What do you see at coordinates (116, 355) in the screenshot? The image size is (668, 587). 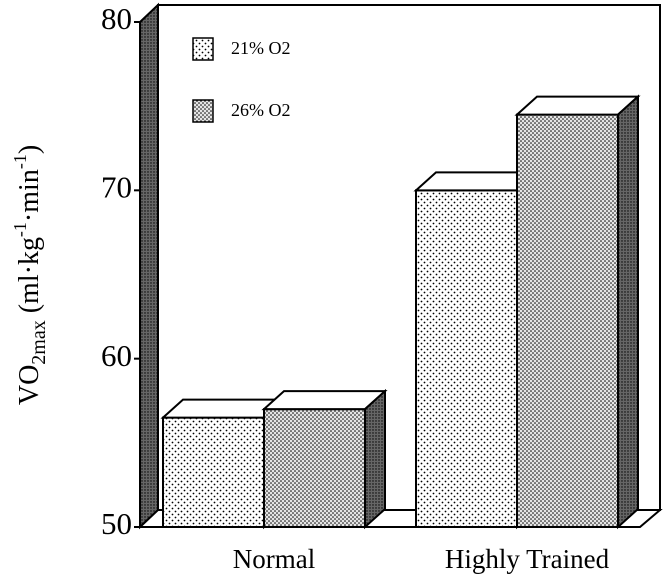 I see `y-tick-label: 60` at bounding box center [116, 355].